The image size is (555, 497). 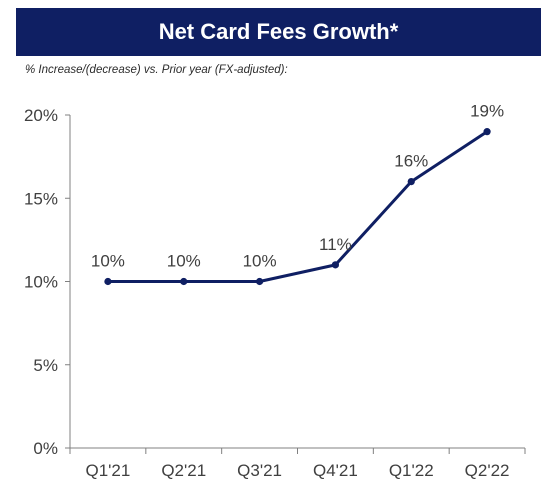 What do you see at coordinates (41, 282) in the screenshot?
I see `y-tick-label: 10%` at bounding box center [41, 282].